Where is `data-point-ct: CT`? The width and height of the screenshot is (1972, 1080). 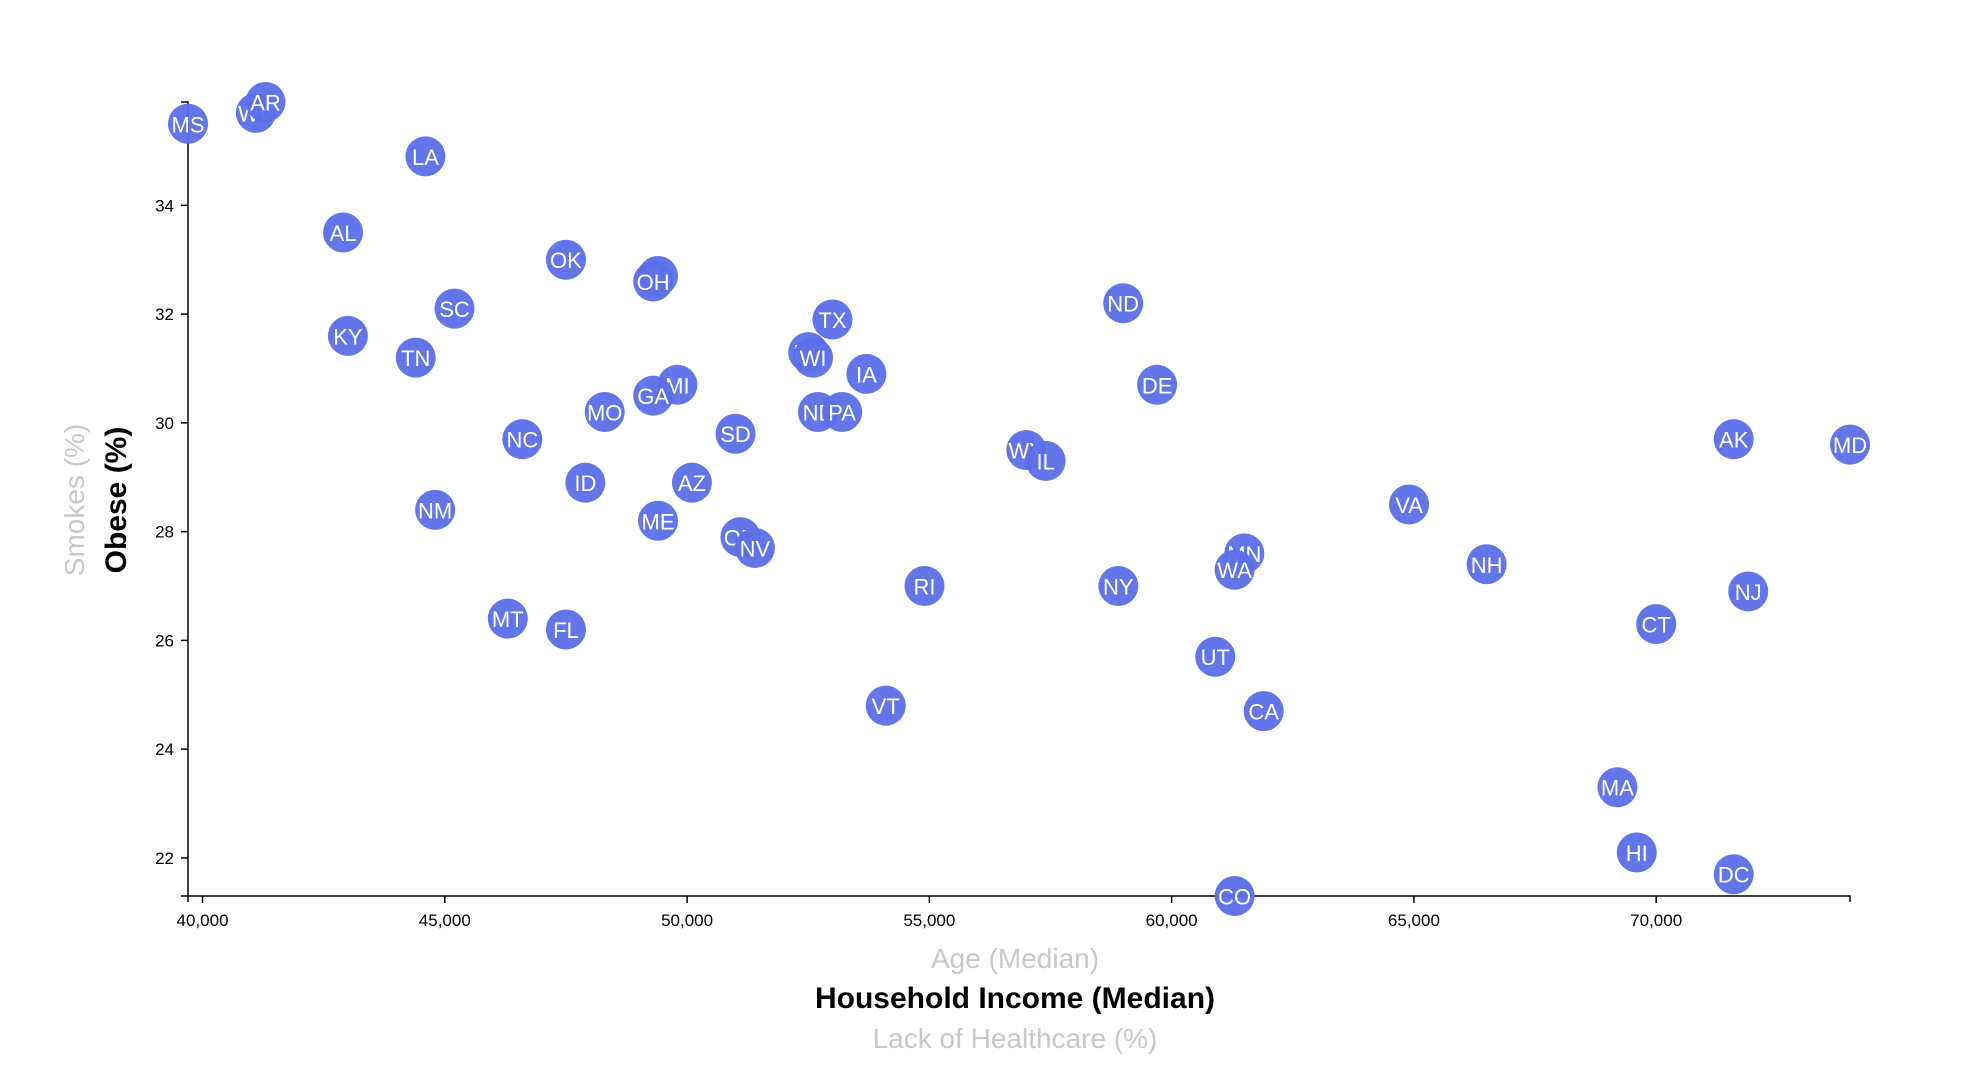 data-point-ct: CT is located at coordinates (1656, 624).